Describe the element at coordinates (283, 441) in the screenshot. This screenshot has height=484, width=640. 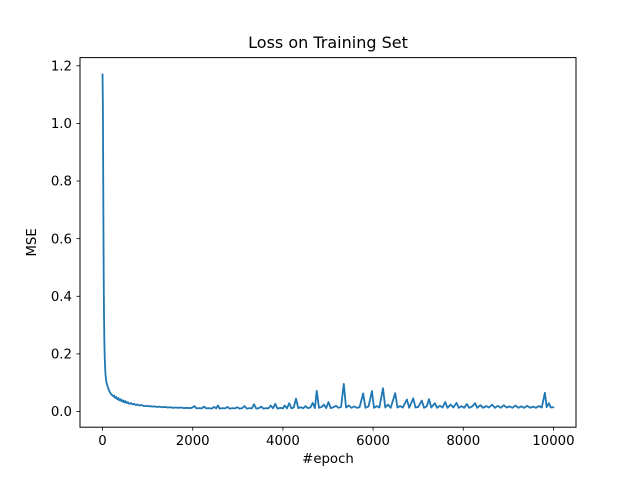
I see `x-tick-label: 4000` at that location.